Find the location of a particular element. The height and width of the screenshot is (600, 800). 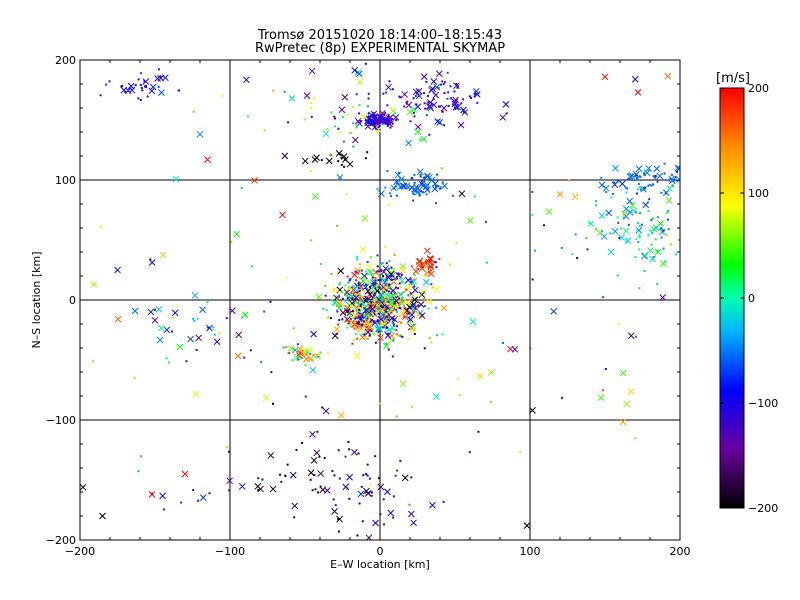

colorbar-tick-label: 0 is located at coordinates (751, 298).